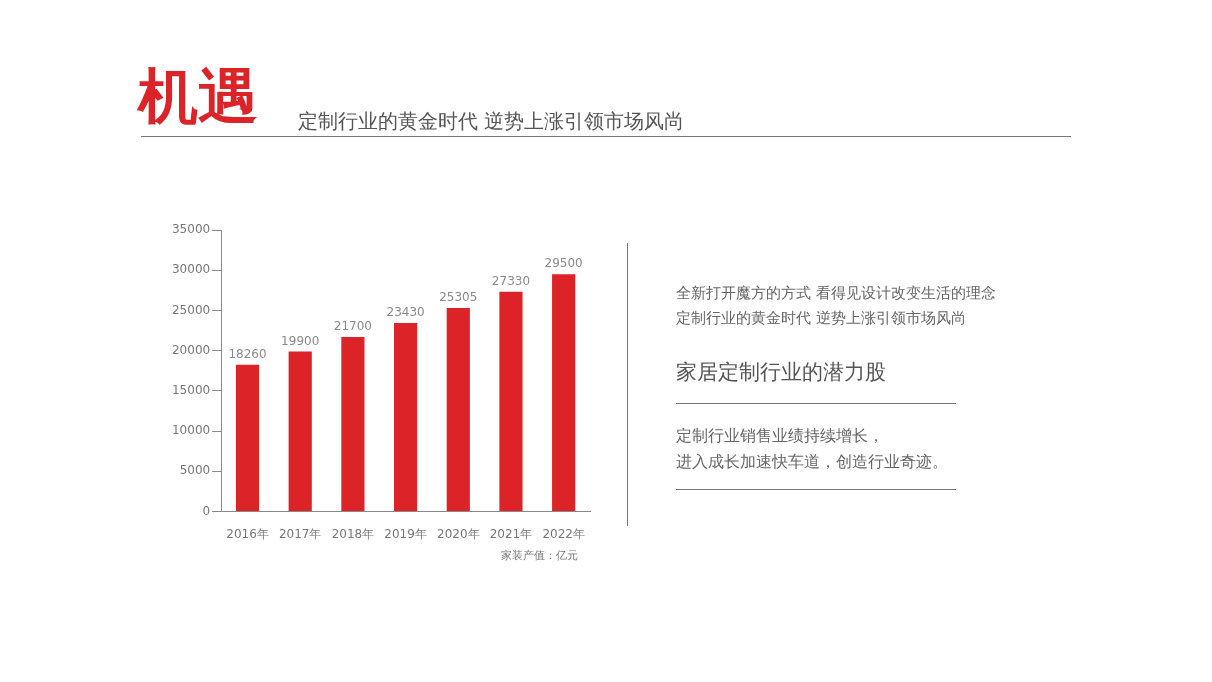  Describe the element at coordinates (191, 349) in the screenshot. I see `y-tick-label: 20000` at that location.